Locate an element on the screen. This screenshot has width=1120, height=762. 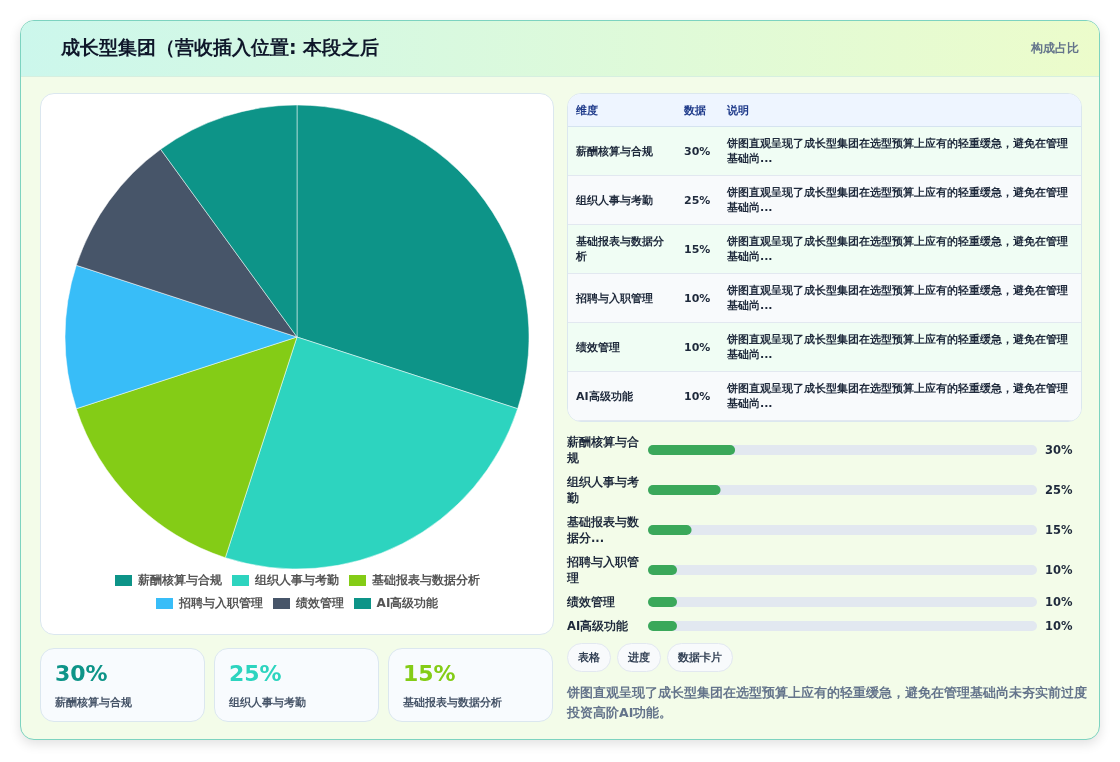
legend-label: 绩效管理 is located at coordinates (319, 603).